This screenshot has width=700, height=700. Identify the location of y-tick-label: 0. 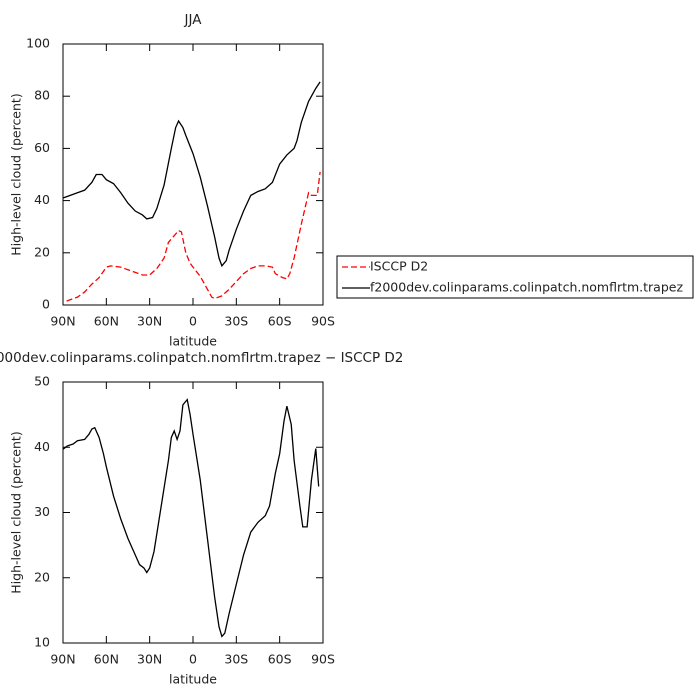
(46, 304).